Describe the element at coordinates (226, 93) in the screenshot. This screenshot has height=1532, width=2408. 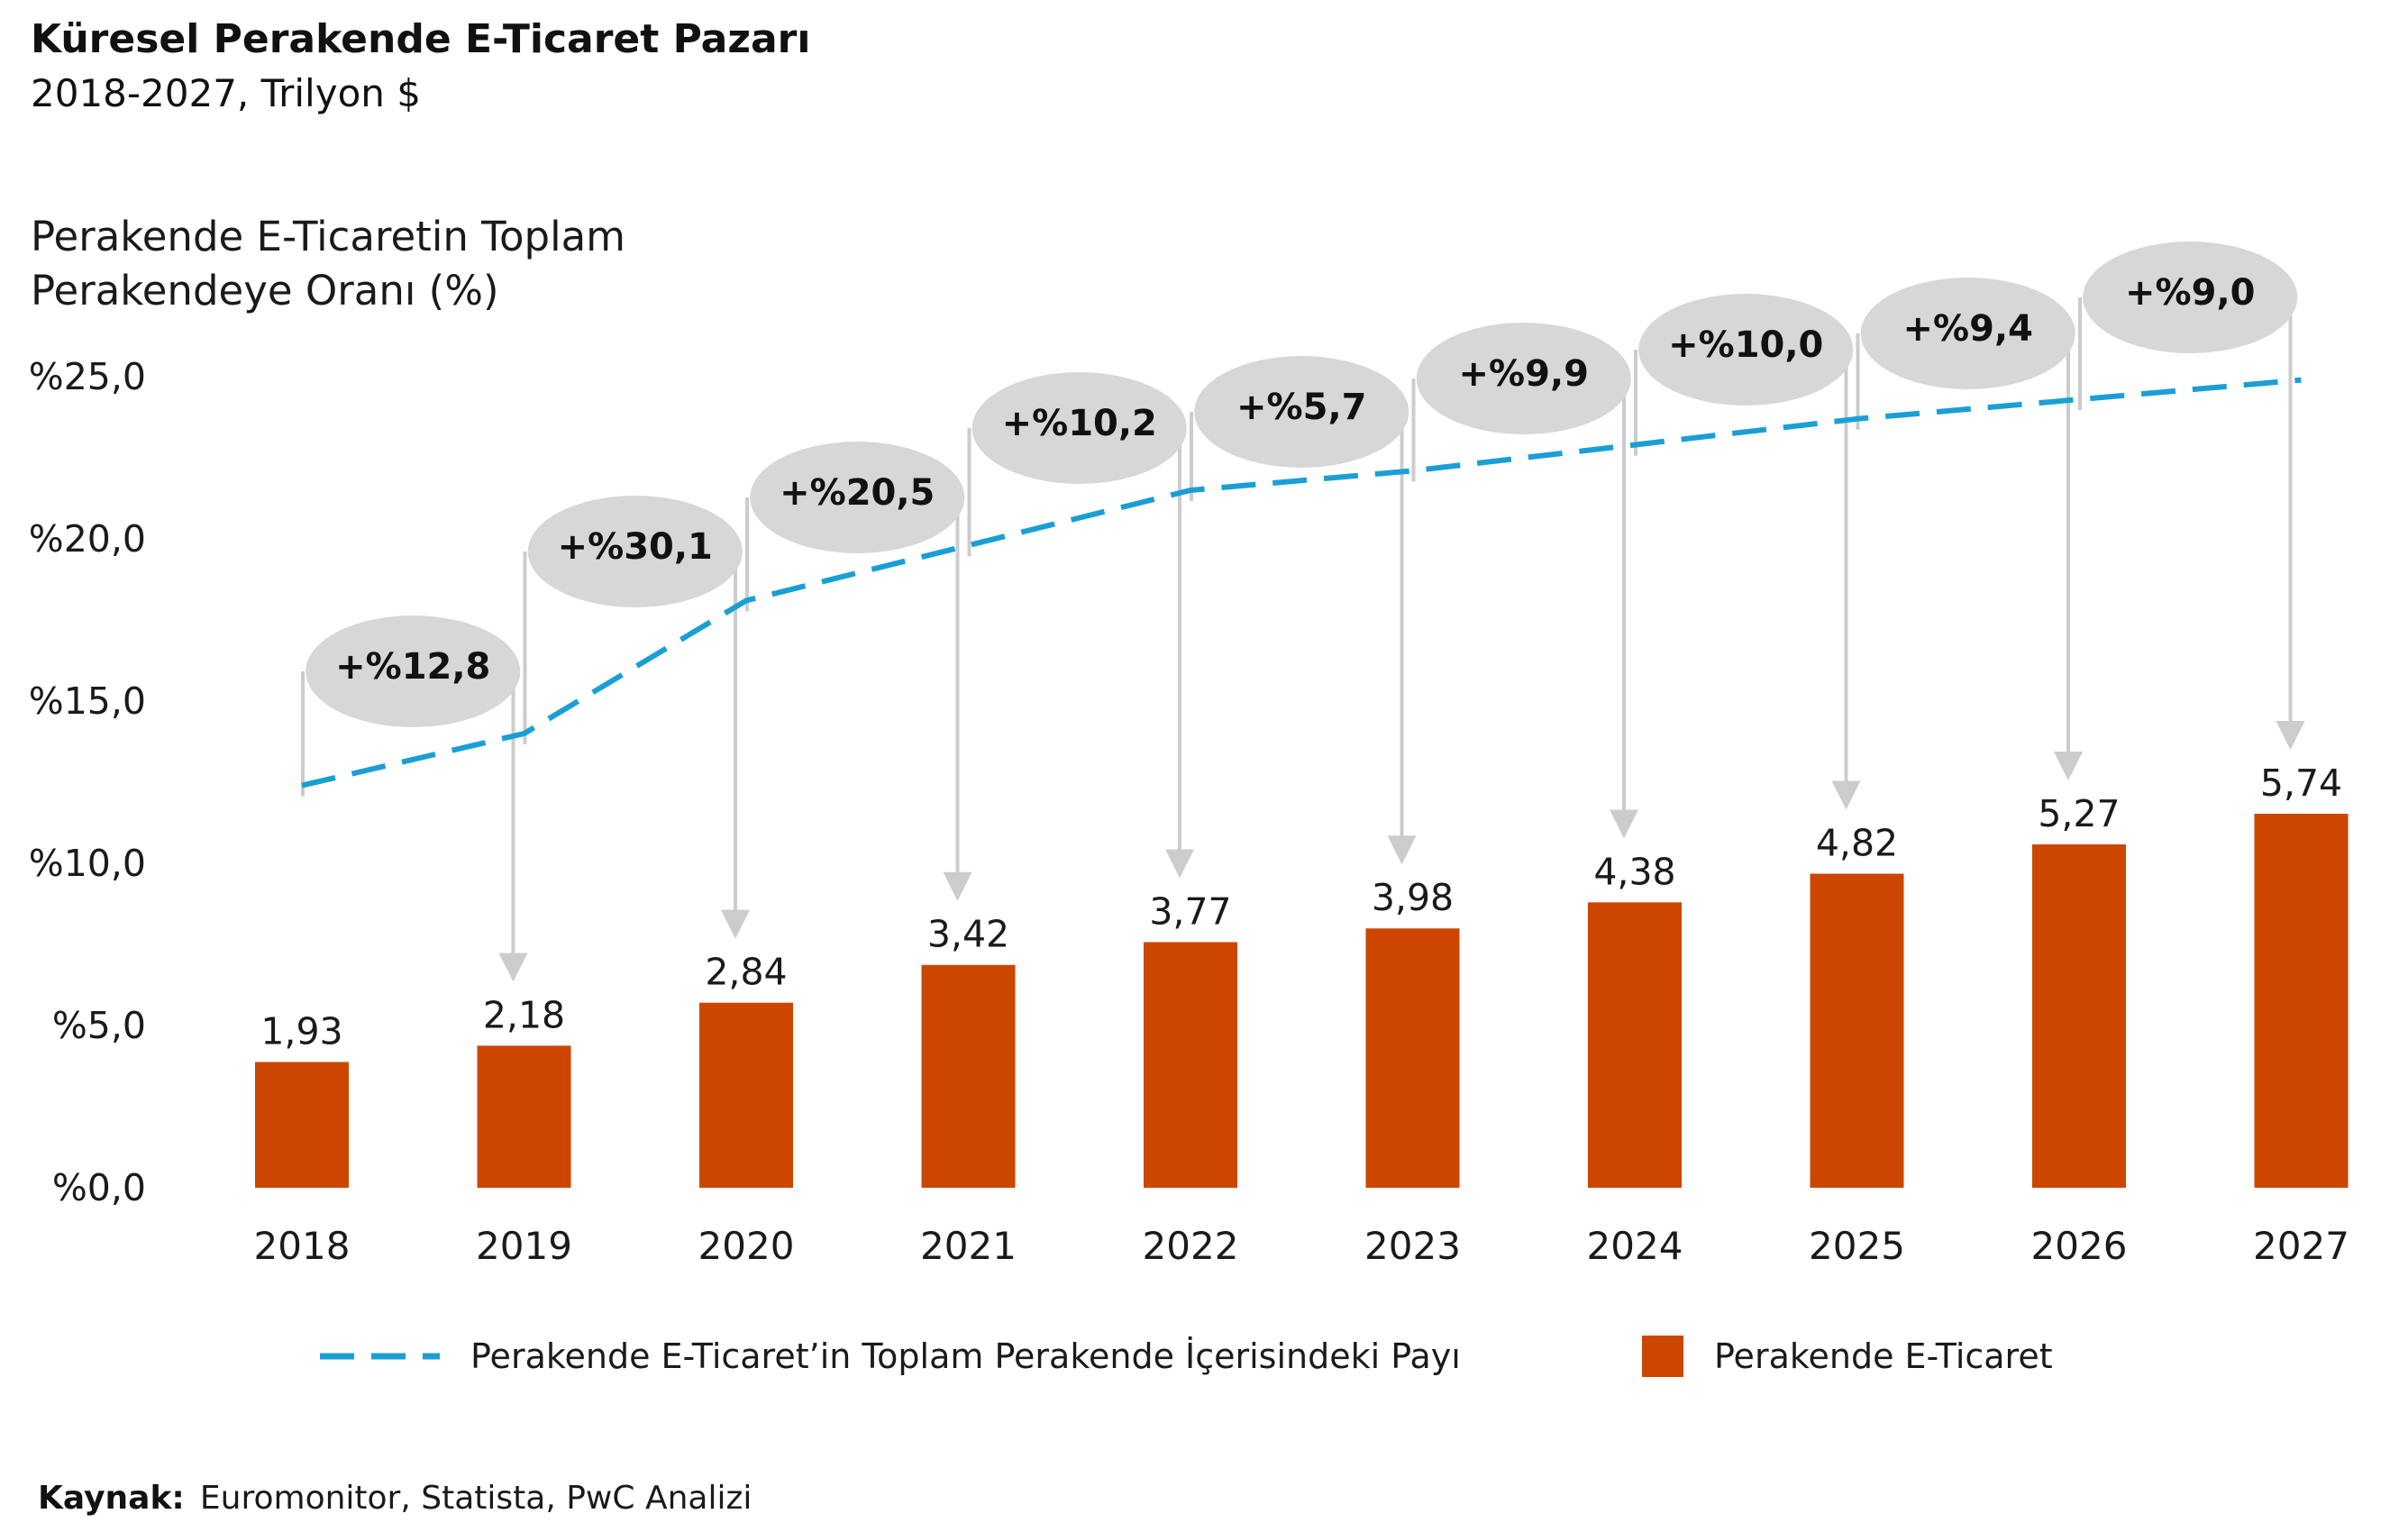
I see `chart-subtitle: 2018-2027, Trilyon $` at that location.